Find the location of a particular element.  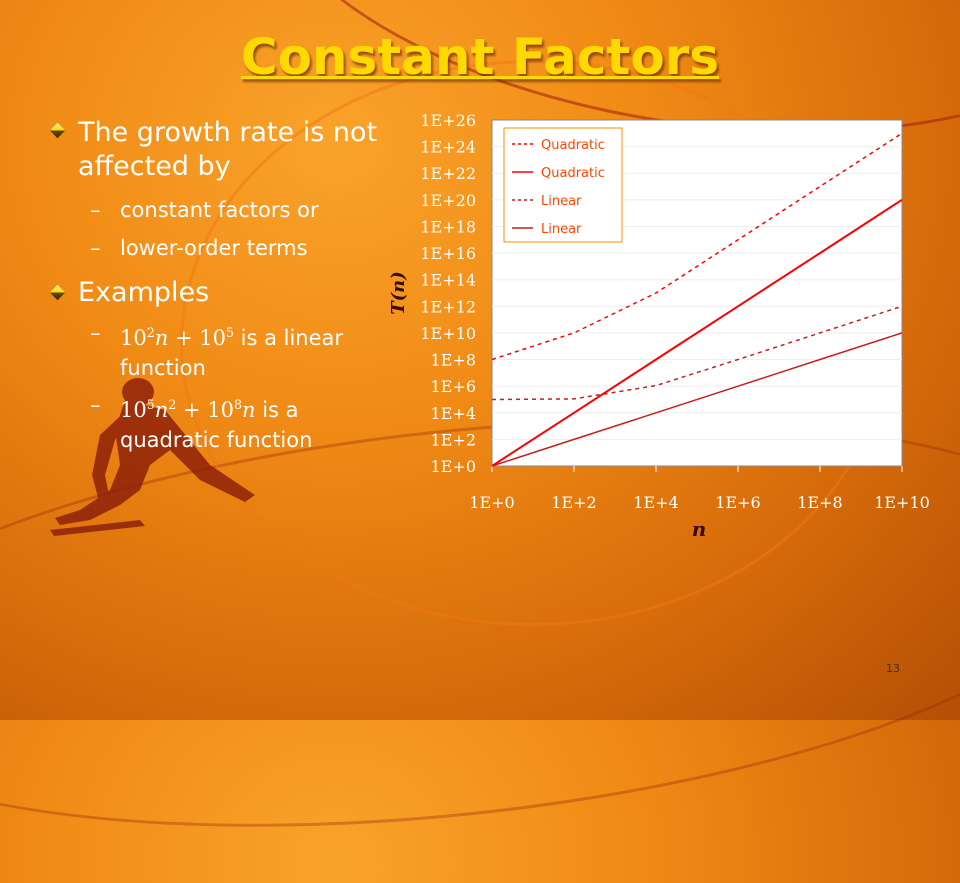

example-linear: 102n + 105 is a linear function is located at coordinates (250, 350).